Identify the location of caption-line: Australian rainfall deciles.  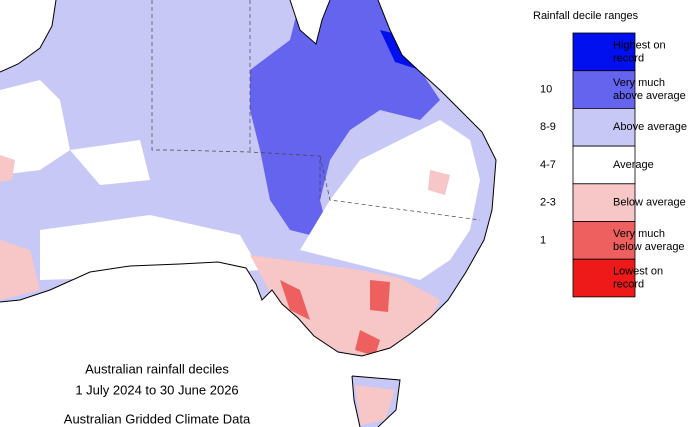
(157, 368).